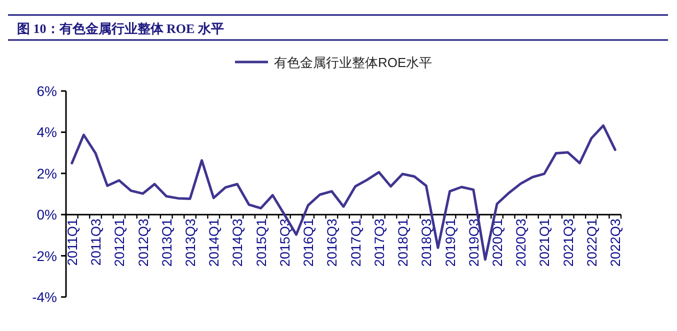 This screenshot has width=677, height=331. I want to click on y-tick-label: -4%, so click(44, 297).